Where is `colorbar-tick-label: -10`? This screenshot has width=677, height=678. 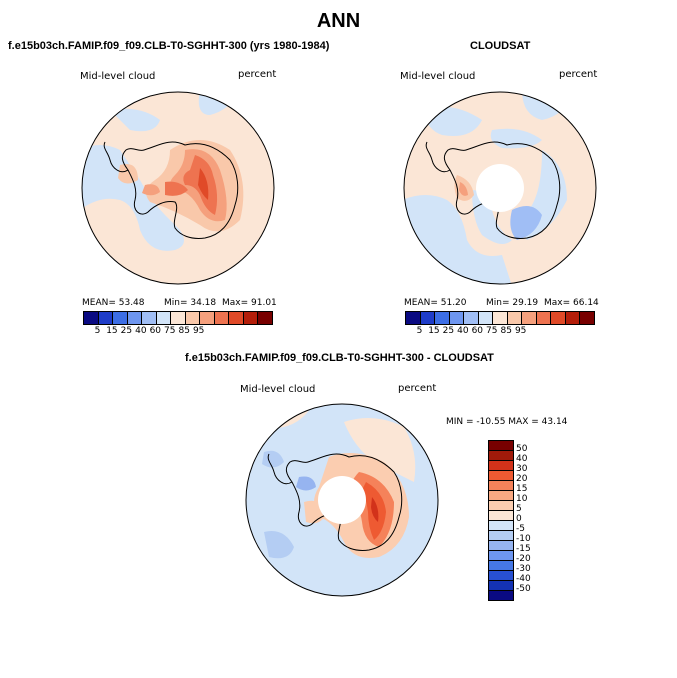 colorbar-tick-label: -10 is located at coordinates (523, 539).